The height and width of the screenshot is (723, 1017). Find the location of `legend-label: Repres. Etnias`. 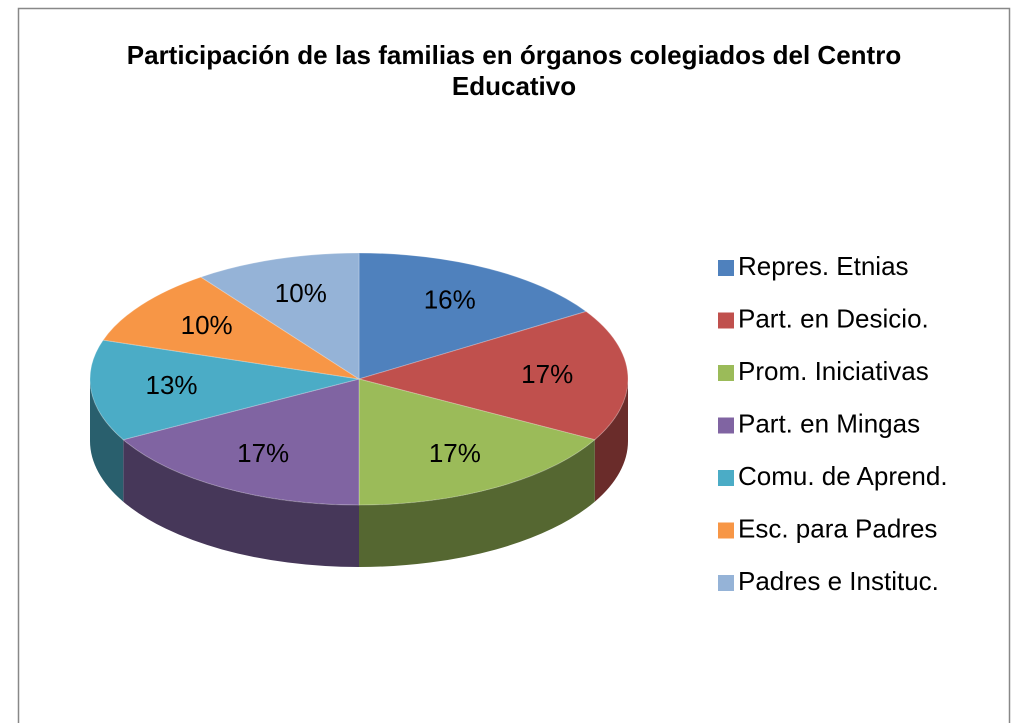

legend-label: Repres. Etnias is located at coordinates (823, 266).